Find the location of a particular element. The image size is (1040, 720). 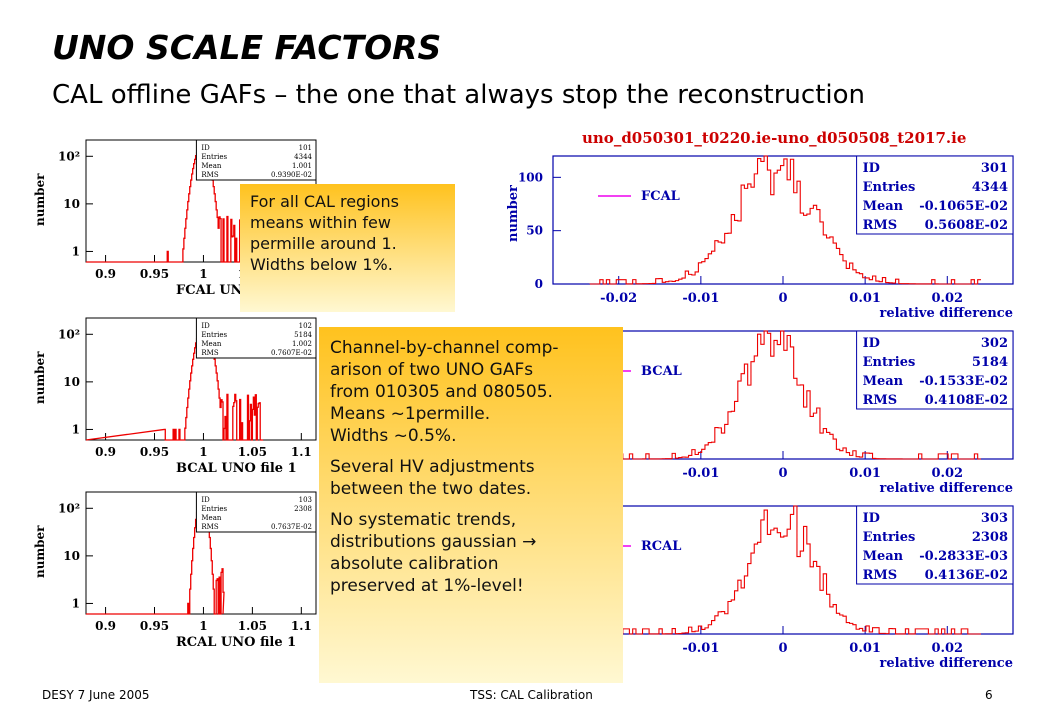

stats-value: 4344 is located at coordinates (303, 157).